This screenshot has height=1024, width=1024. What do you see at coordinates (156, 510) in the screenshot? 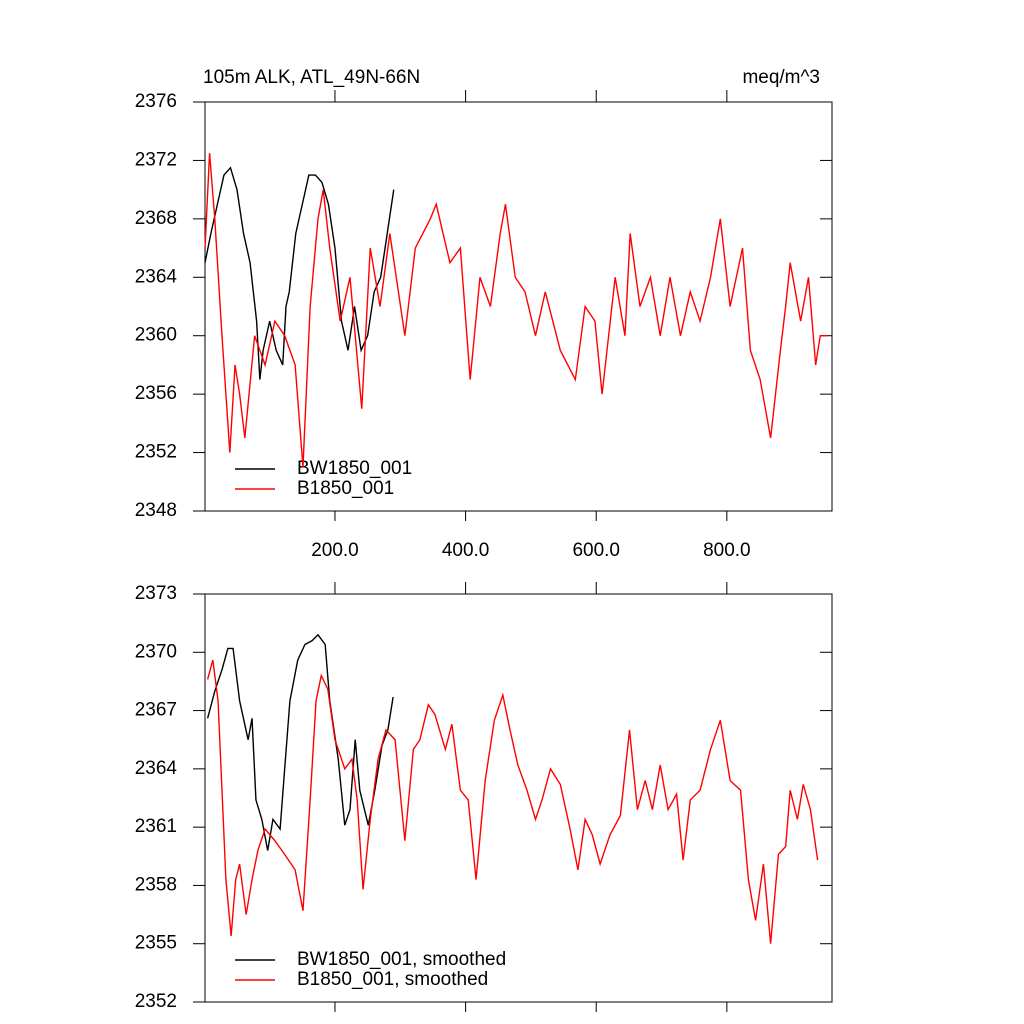
I see `y-tick-label: 2348` at bounding box center [156, 510].